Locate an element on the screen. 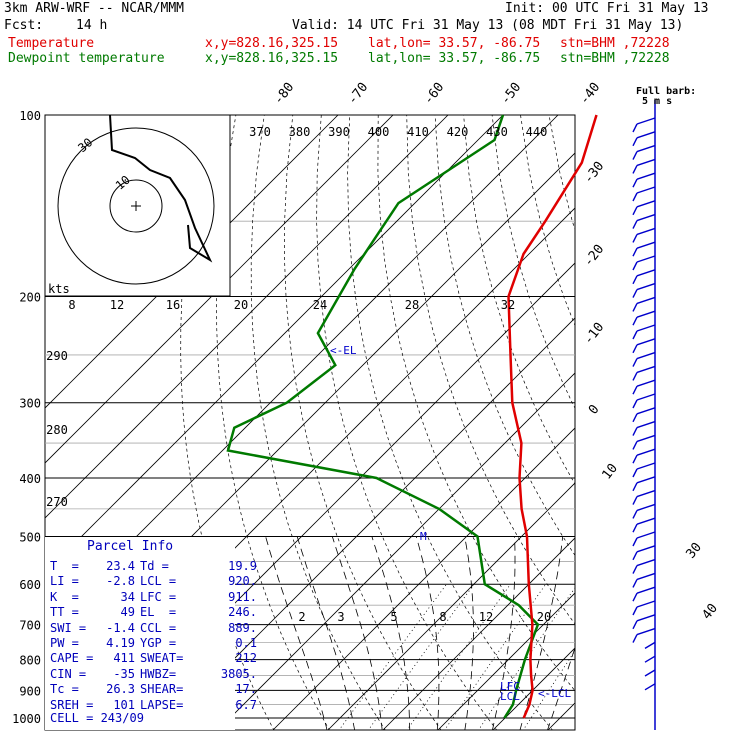 This screenshot has height=740, width=740. theta-label: 400 is located at coordinates (379, 132).